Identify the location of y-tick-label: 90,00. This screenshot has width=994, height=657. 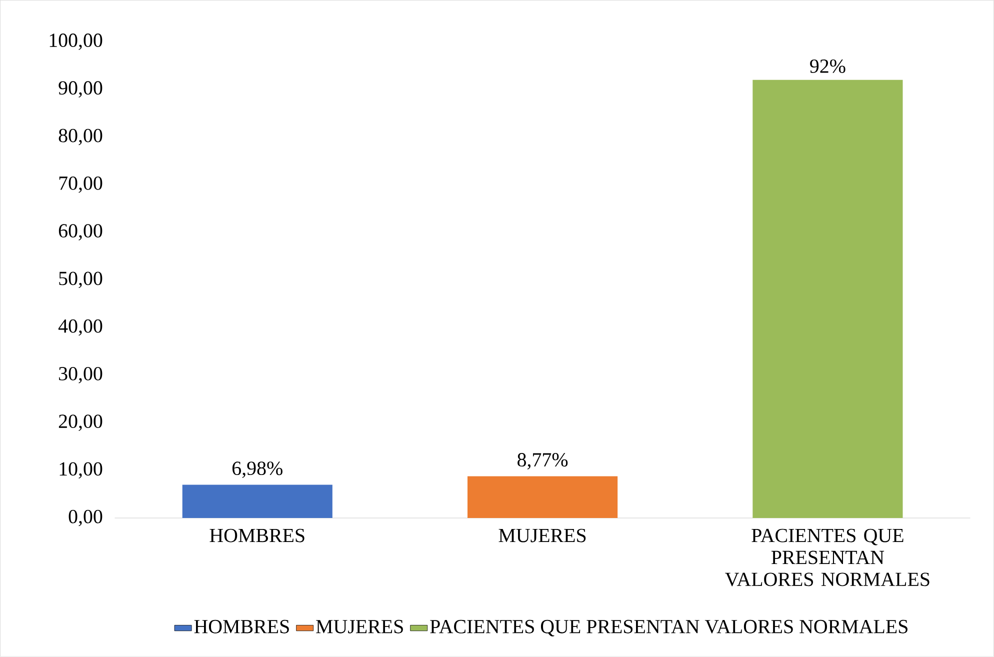
(80, 89).